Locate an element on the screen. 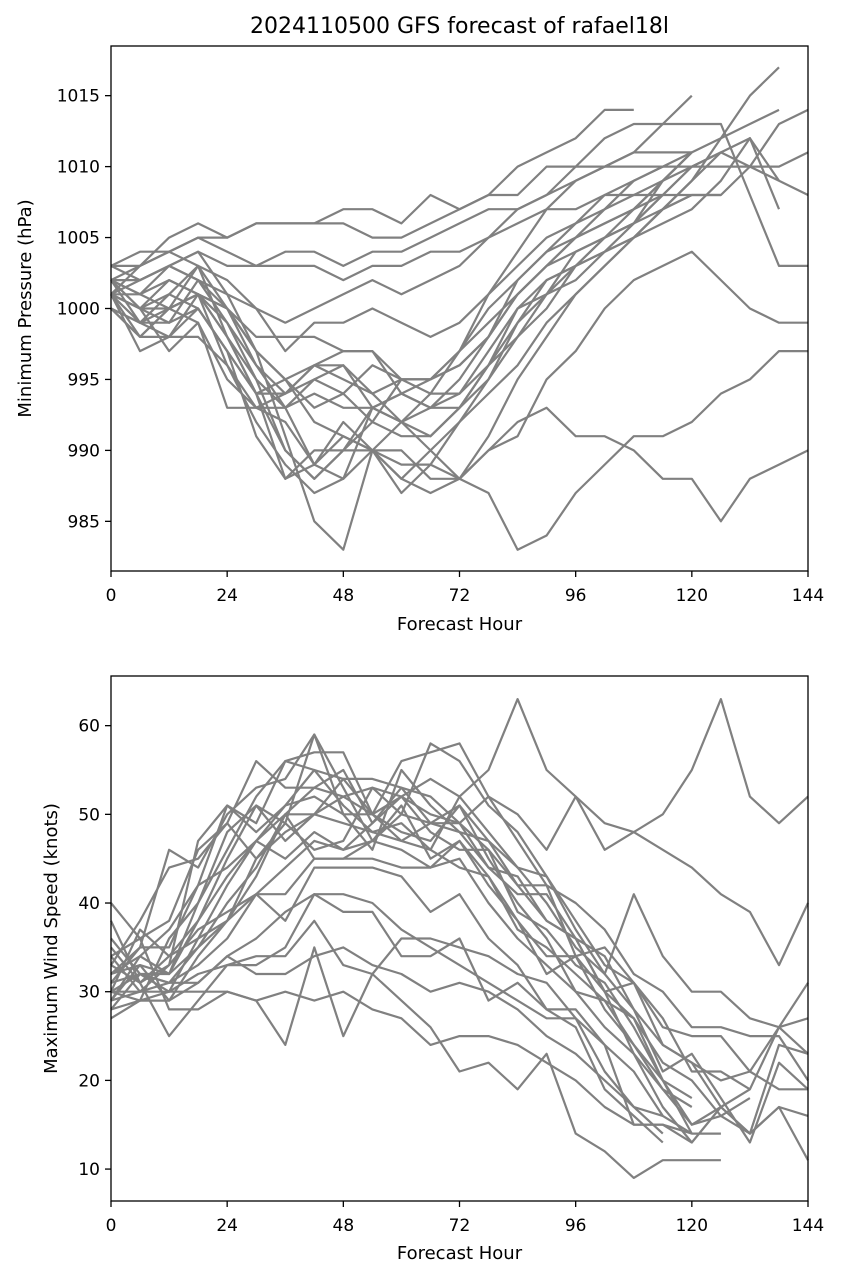 The width and height of the screenshot is (843, 1279). pressure-x-tick-label: 72 is located at coordinates (460, 596).